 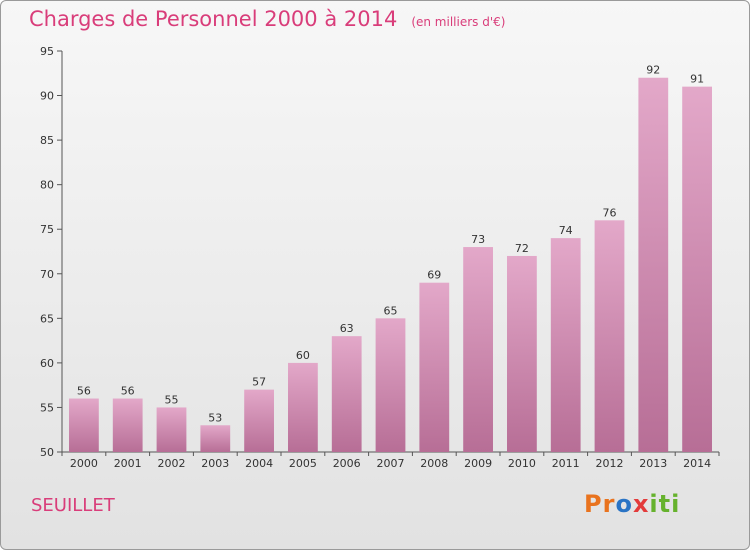 What do you see at coordinates (653, 70) in the screenshot?
I see `data-label: 92` at bounding box center [653, 70].